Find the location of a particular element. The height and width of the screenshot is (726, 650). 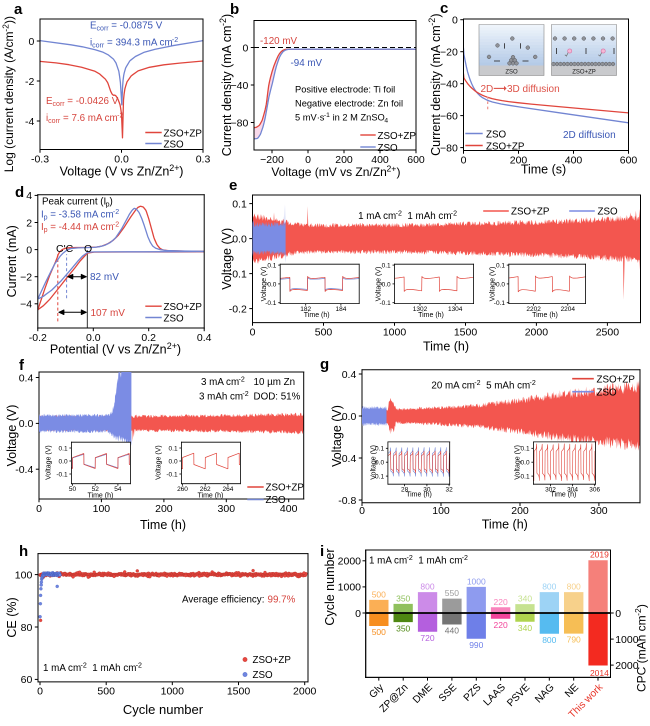

svg-text: corr is located at coordinates (103, 29).